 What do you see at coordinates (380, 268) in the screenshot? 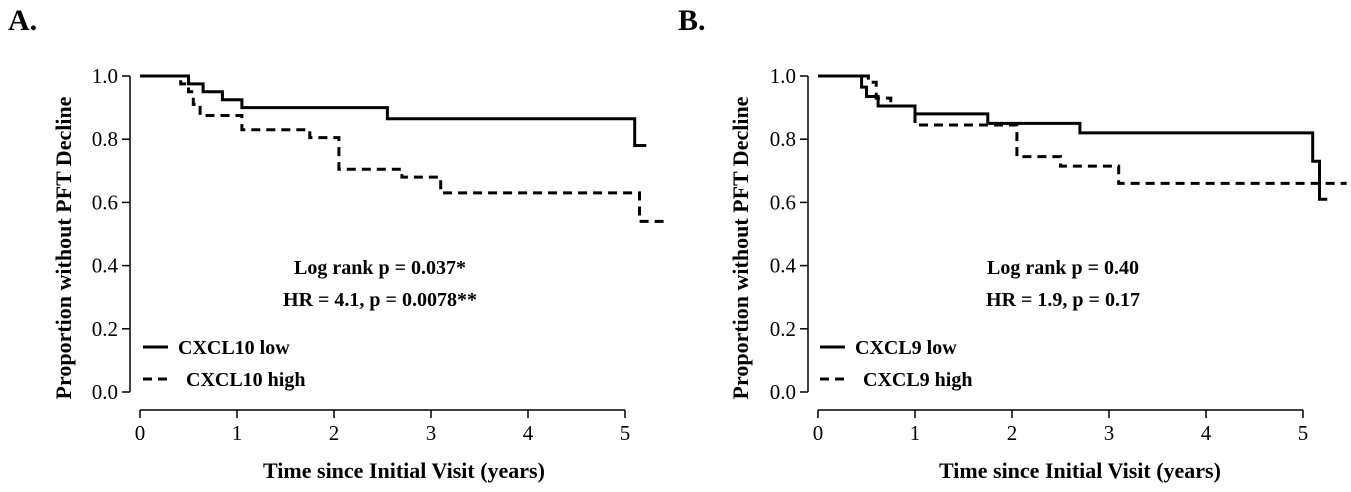
I see `log-rank-annotation: Log rank p = 0.037*` at bounding box center [380, 268].